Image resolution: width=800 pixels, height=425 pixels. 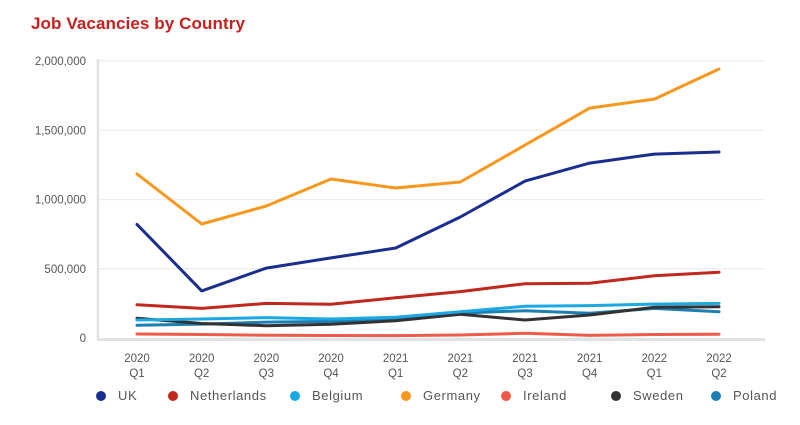 I want to click on legend-item-belgium: Belgium, so click(x=326, y=395).